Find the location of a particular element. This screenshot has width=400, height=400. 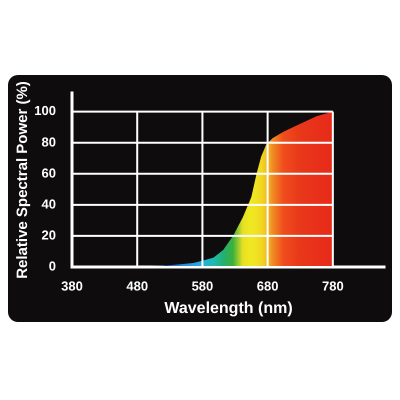

x-axis-title: Wavelength (nm) is located at coordinates (228, 308).